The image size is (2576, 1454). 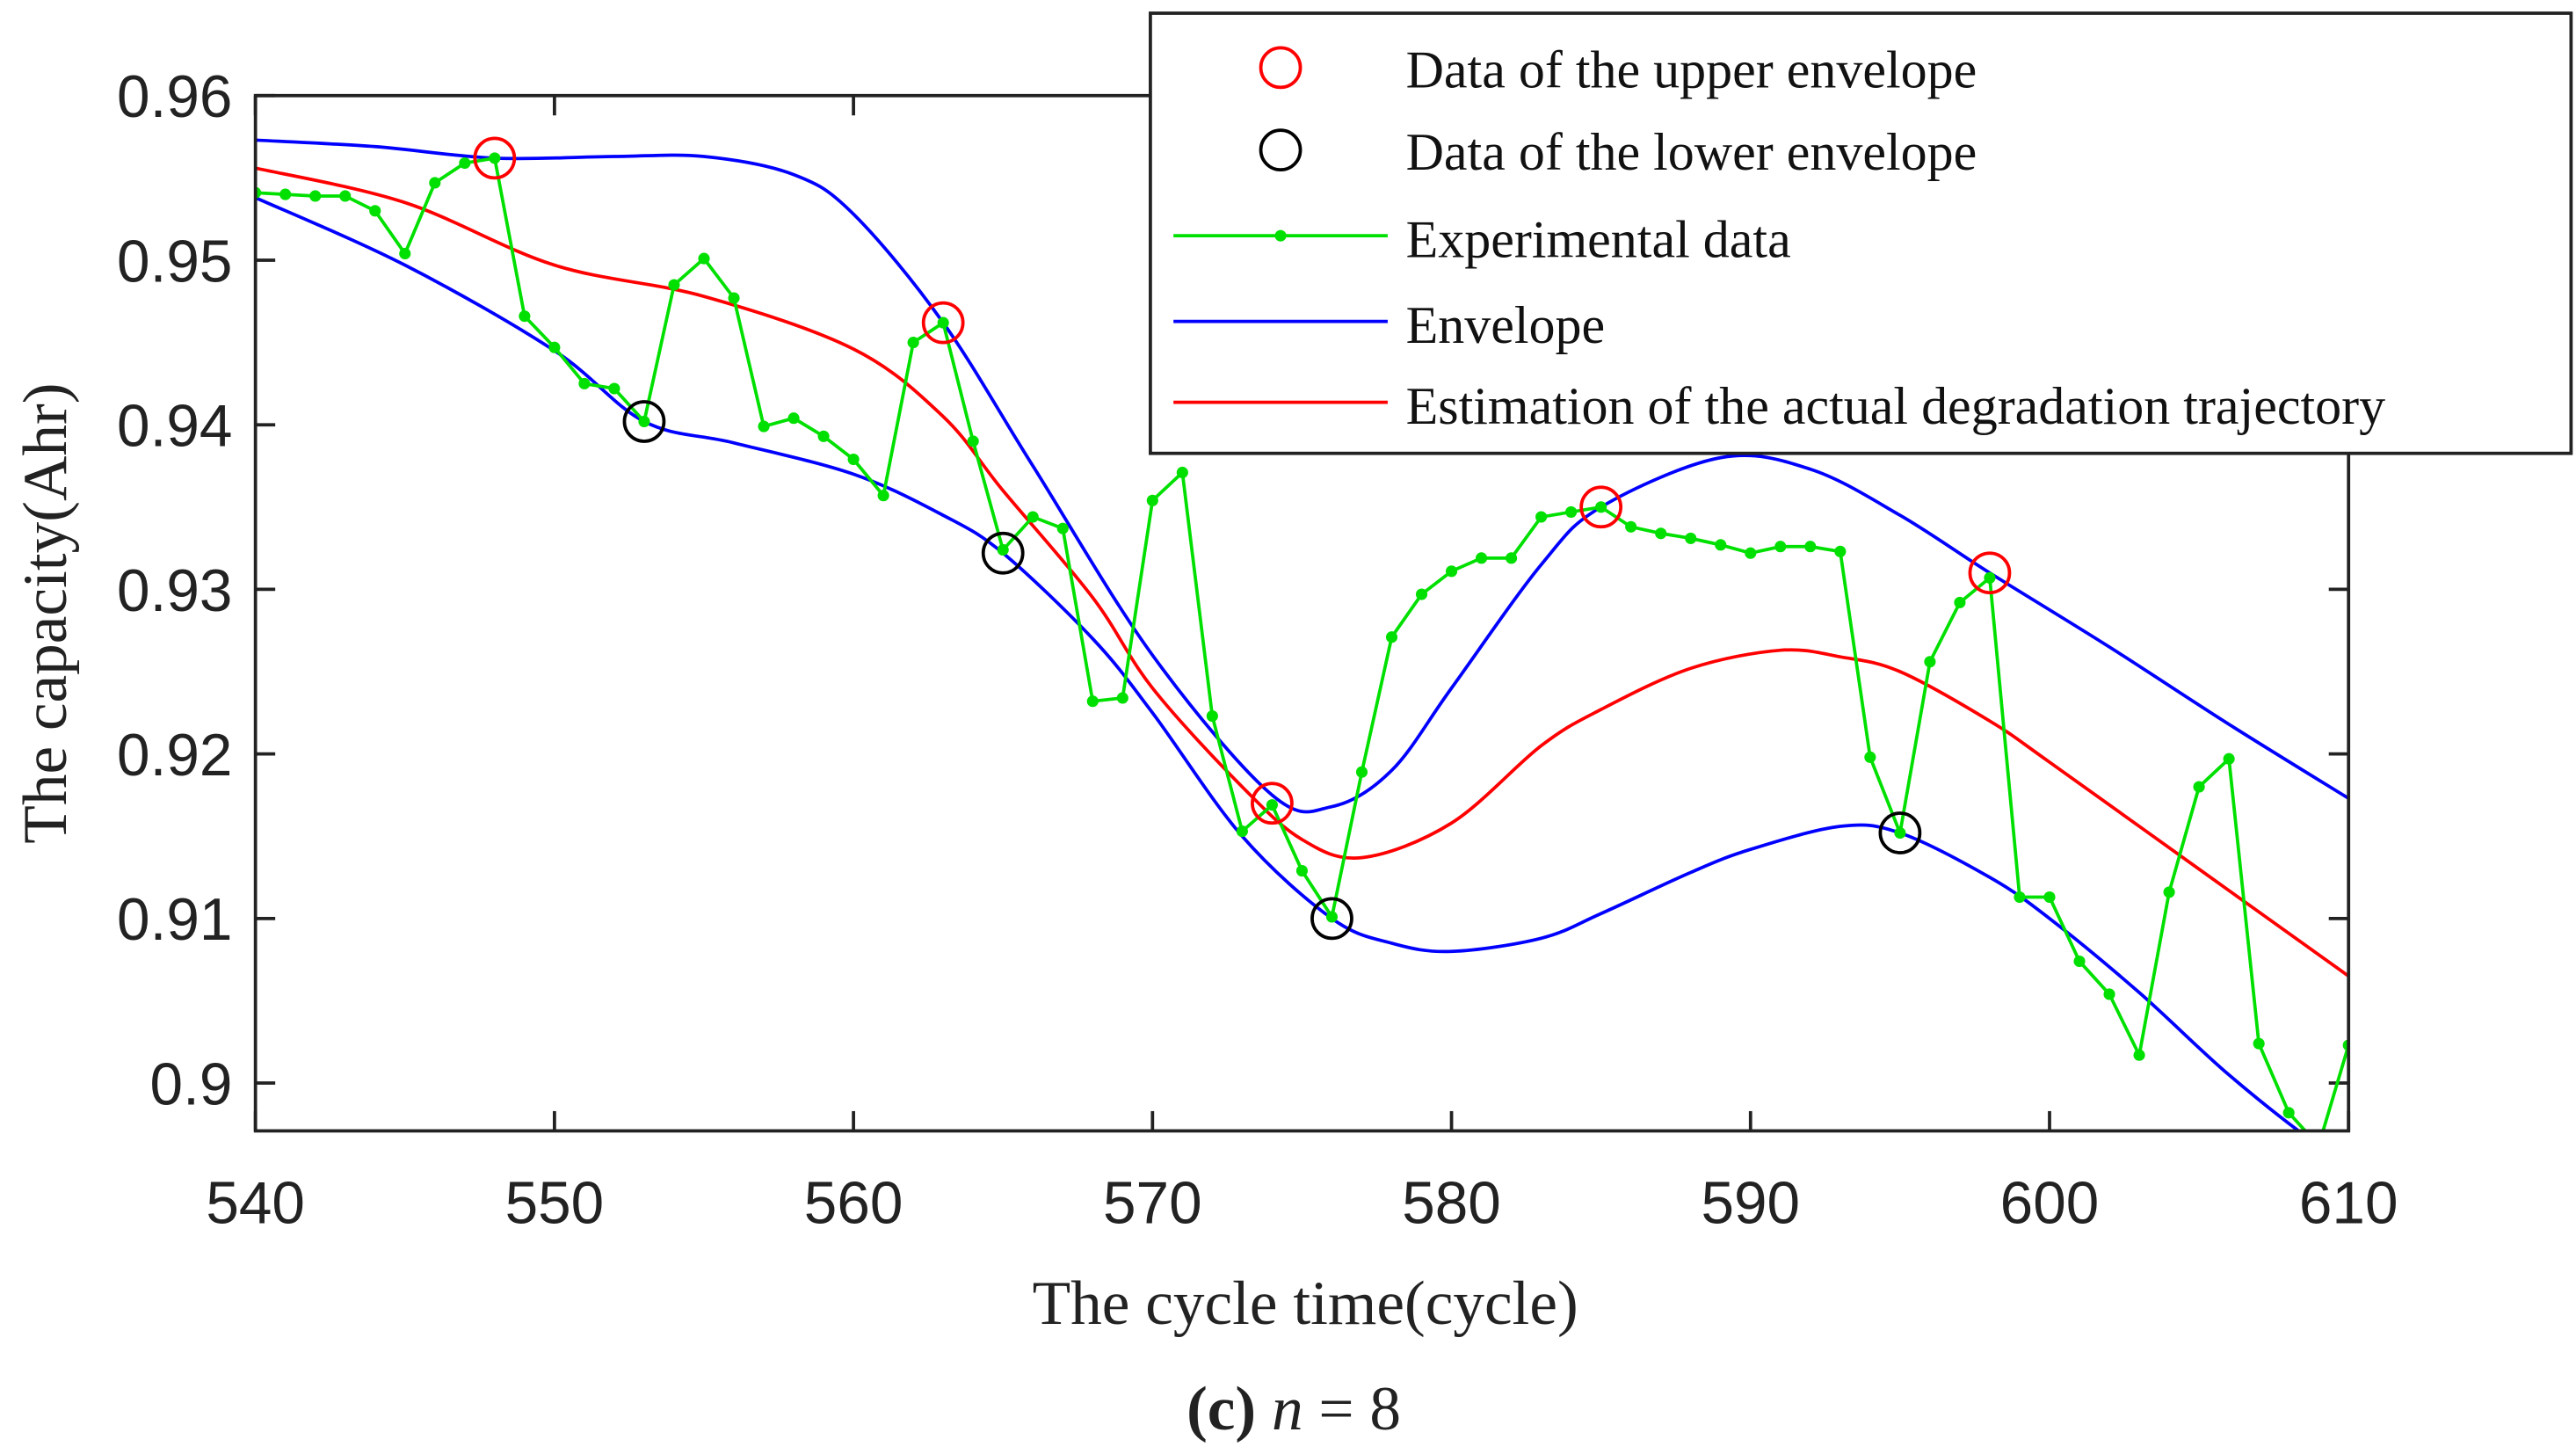 I want to click on y-tick-label: 0.96, so click(x=174, y=97).